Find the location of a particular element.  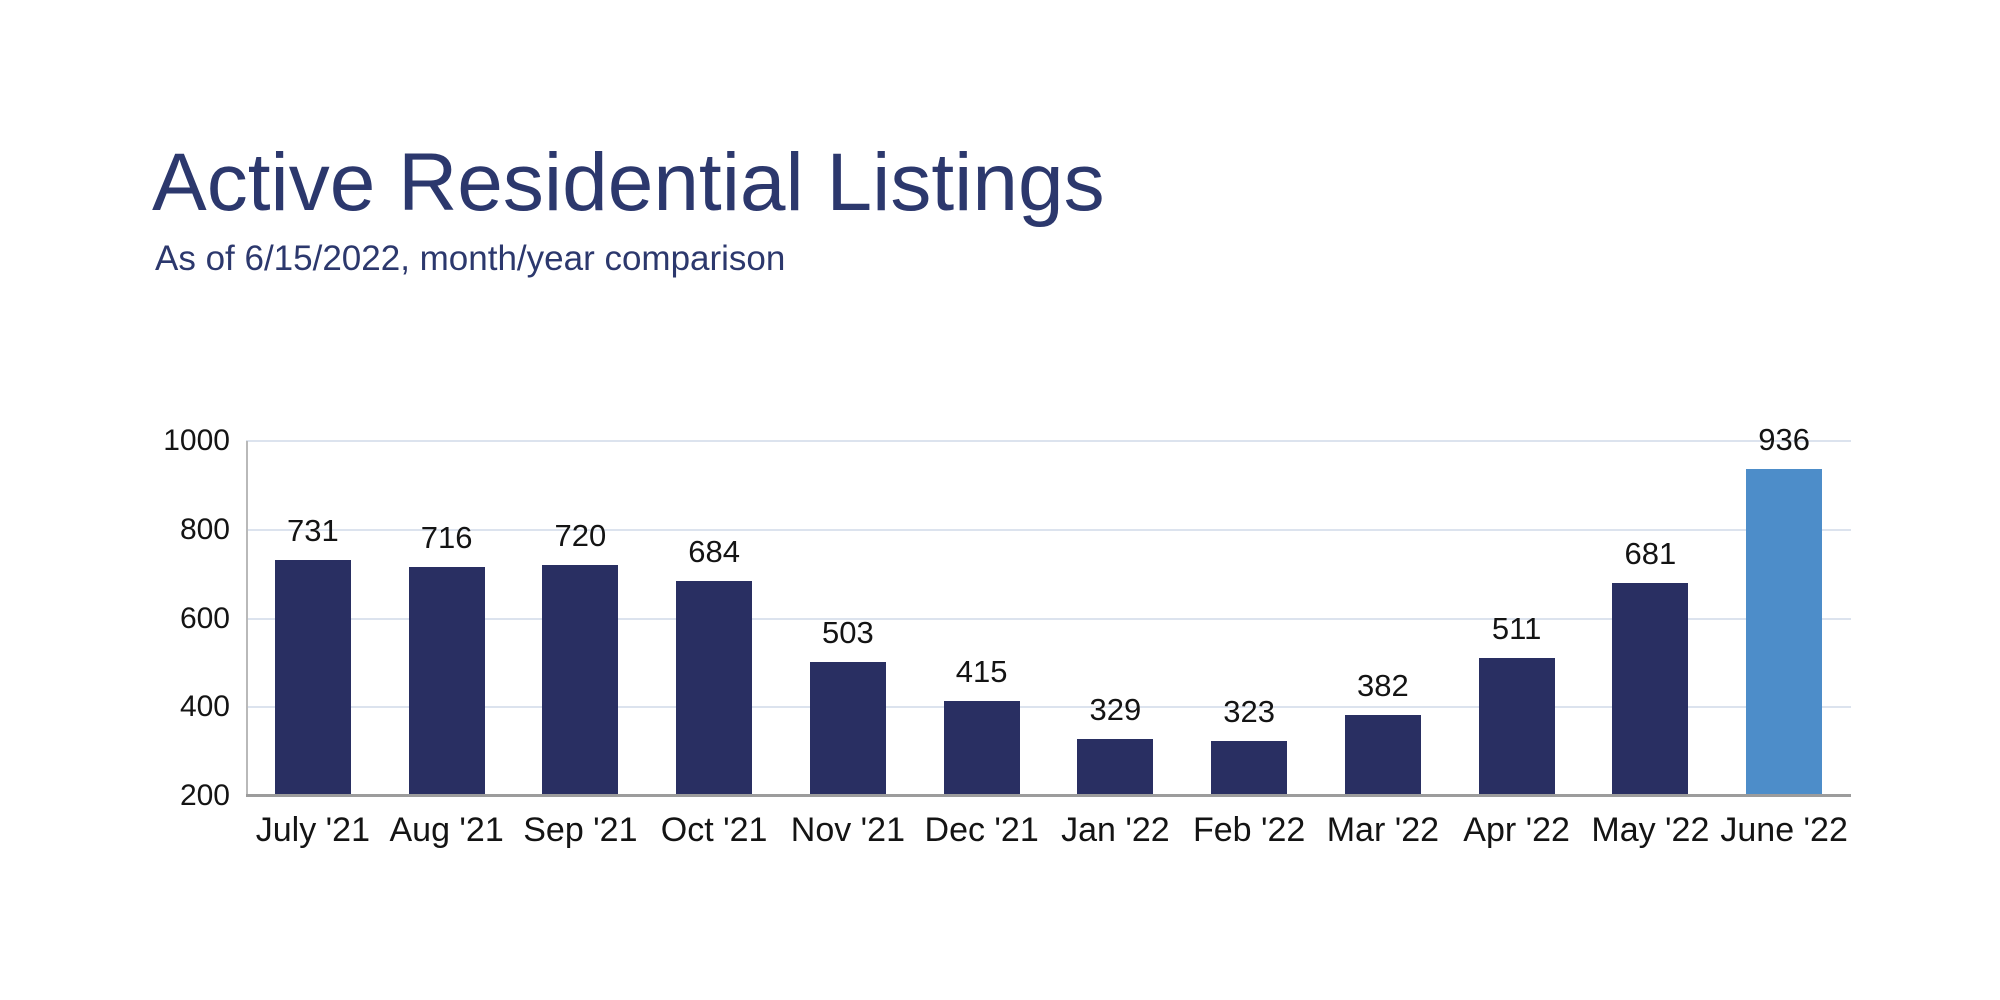

x-axis-line is located at coordinates (1048, 795).